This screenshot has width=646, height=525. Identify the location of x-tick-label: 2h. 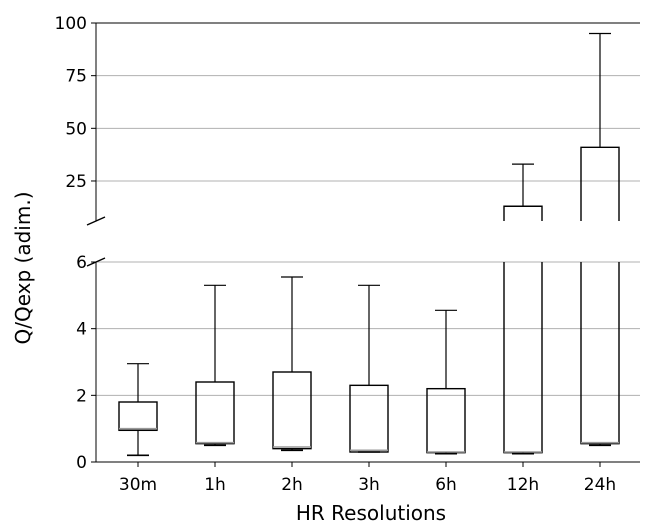
(292, 485).